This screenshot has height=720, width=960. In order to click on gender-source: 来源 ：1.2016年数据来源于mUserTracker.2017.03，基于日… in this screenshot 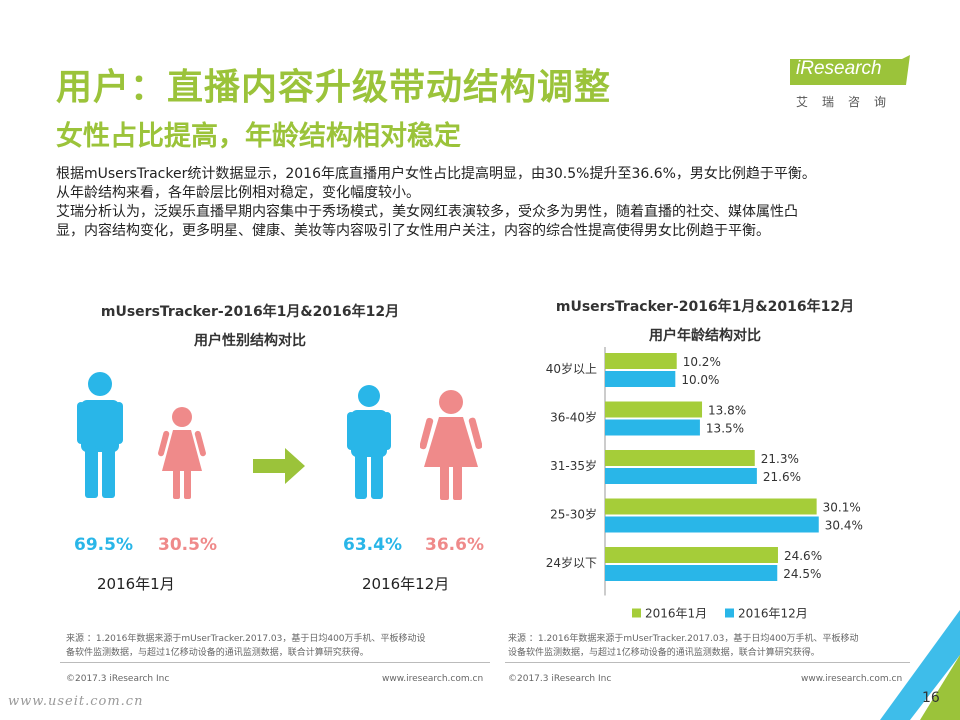, I will do `click(246, 646)`.